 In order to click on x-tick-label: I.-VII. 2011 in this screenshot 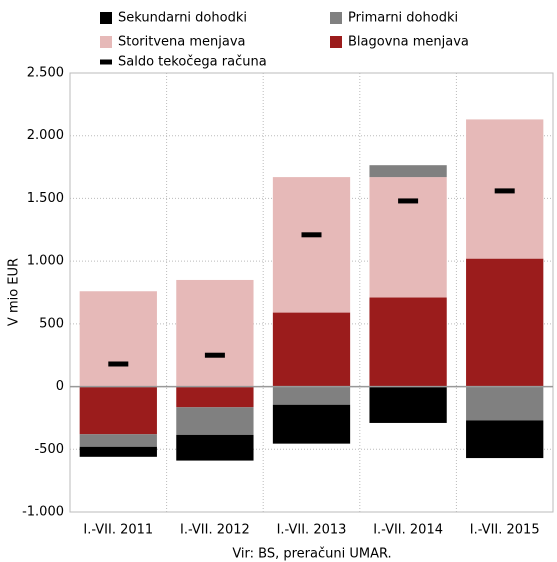, I will do `click(118, 530)`.